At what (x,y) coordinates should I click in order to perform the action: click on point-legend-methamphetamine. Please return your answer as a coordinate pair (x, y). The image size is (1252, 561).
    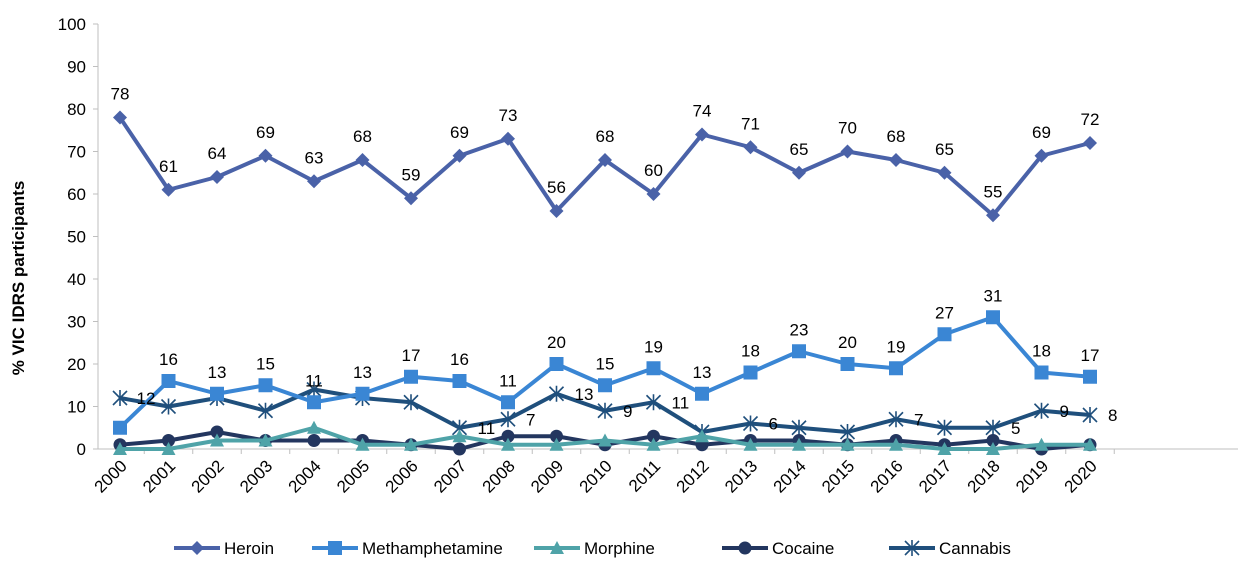
    Looking at the image, I should click on (335, 548).